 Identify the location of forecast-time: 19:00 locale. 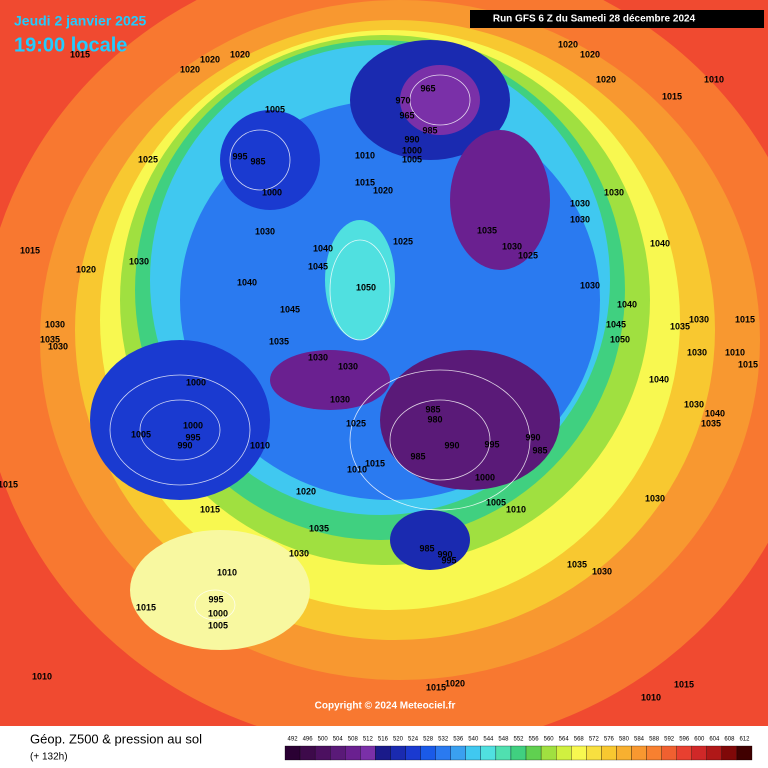
(70, 45).